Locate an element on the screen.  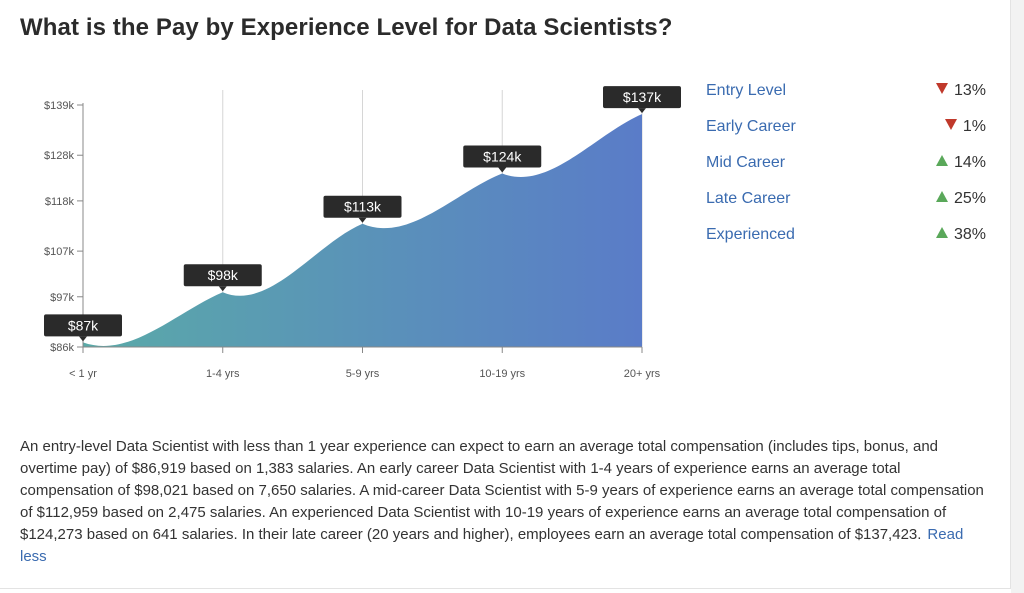
legend-item-mid-career: Mid Career 14% is located at coordinates (851, 166).